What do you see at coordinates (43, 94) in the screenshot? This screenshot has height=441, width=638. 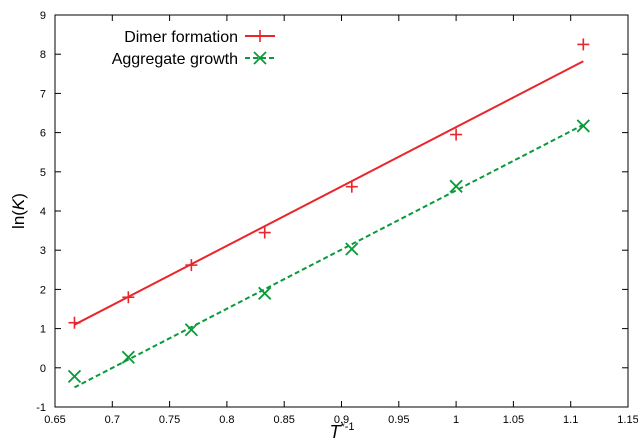 I see `y-tick-label-8: 7` at bounding box center [43, 94].